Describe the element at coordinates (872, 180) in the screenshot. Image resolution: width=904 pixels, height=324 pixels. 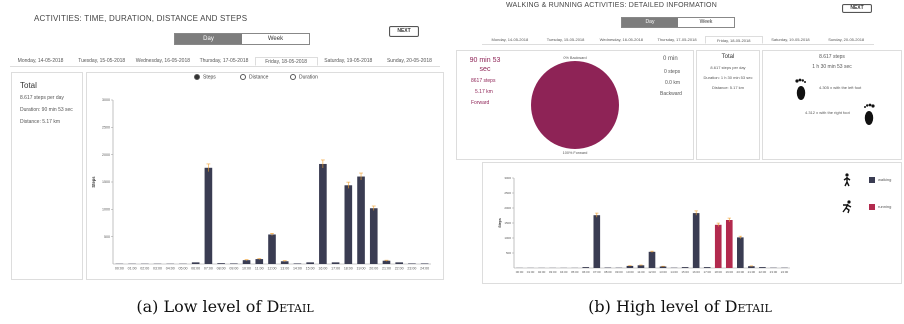
I see `walking-legend-swatch` at that location.